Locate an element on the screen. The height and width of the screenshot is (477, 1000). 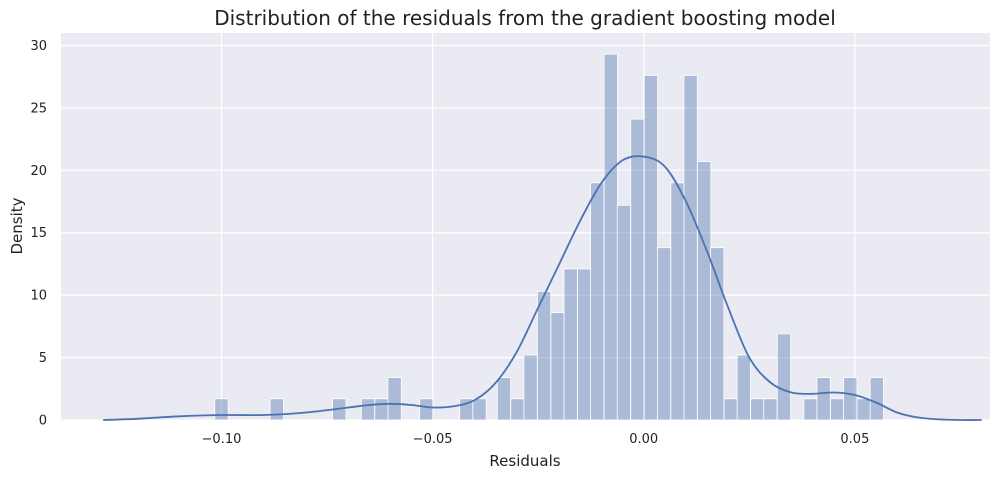
y-tick-label: 10 is located at coordinates (38, 296).